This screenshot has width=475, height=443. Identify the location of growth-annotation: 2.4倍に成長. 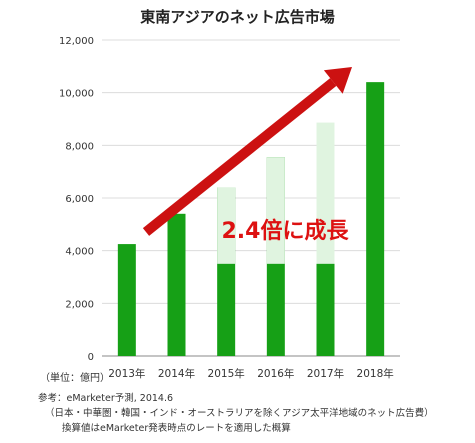
(286, 231).